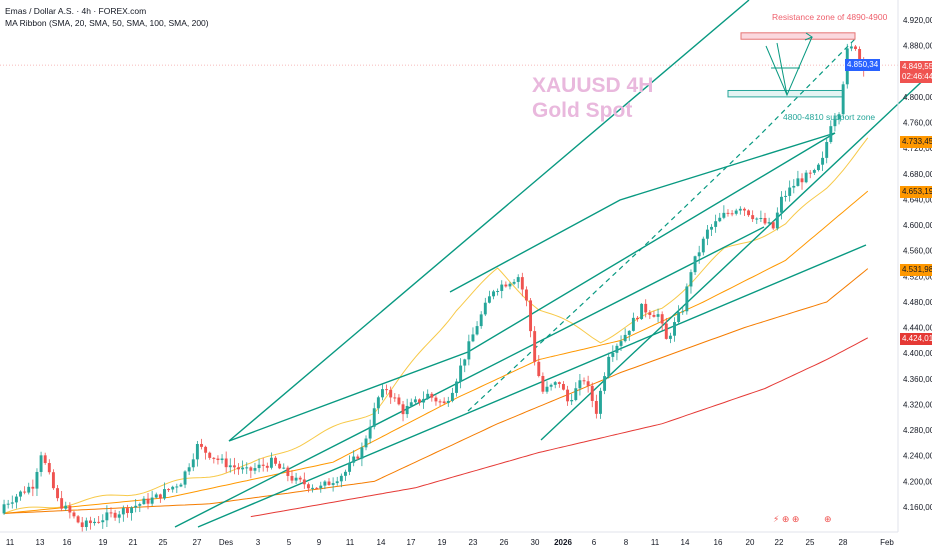 The width and height of the screenshot is (932, 550). Describe the element at coordinates (917, 251) in the screenshot. I see `y-tick-label: 4.560,00` at that location.